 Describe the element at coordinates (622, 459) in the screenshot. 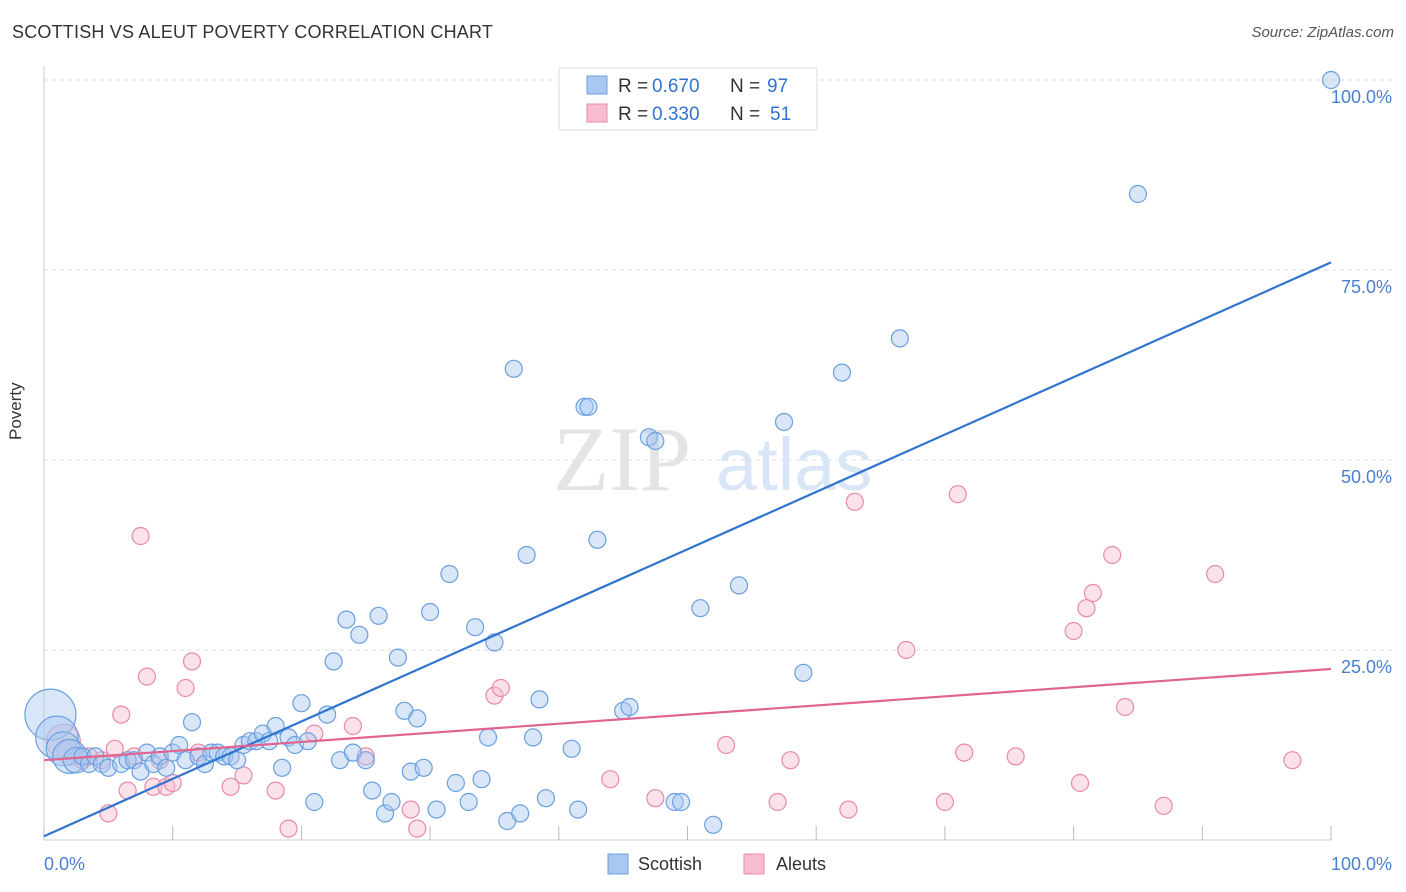

I see `watermark-zip: ZIP` at that location.